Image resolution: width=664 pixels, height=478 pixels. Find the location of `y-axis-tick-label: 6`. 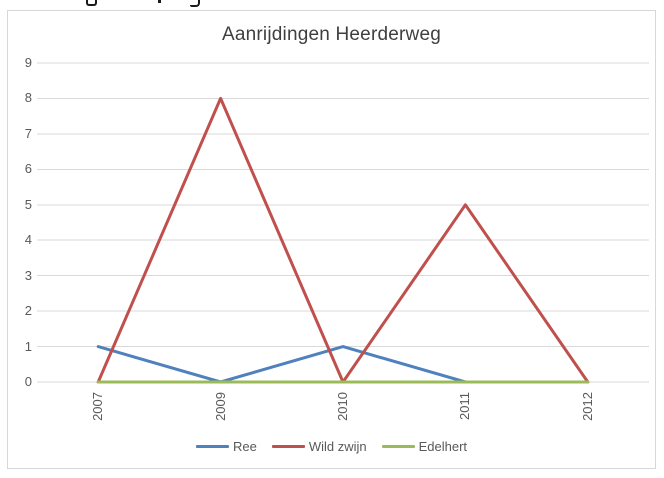

y-axis-tick-label: 6 is located at coordinates (28, 169).